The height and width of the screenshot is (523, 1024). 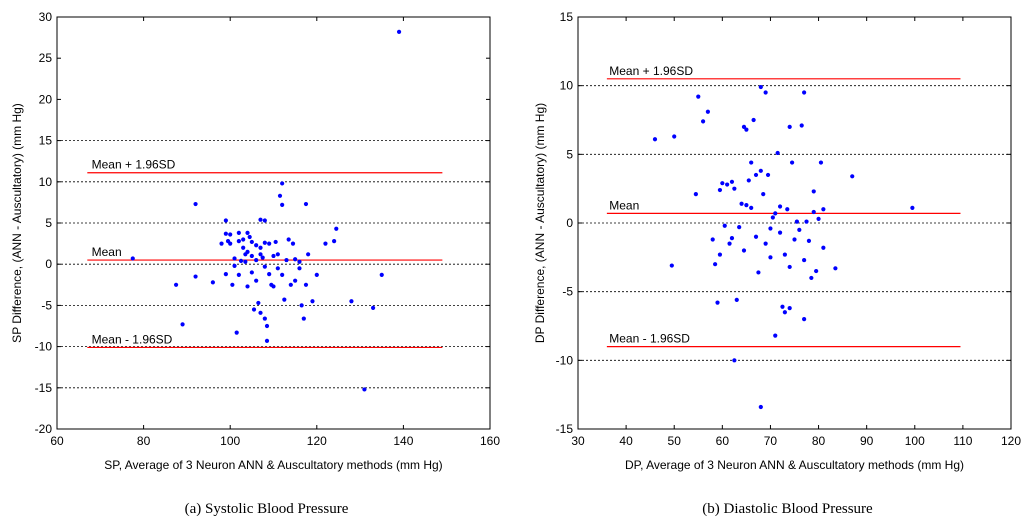 I want to click on y-tick-label: -15, so click(x=565, y=429).